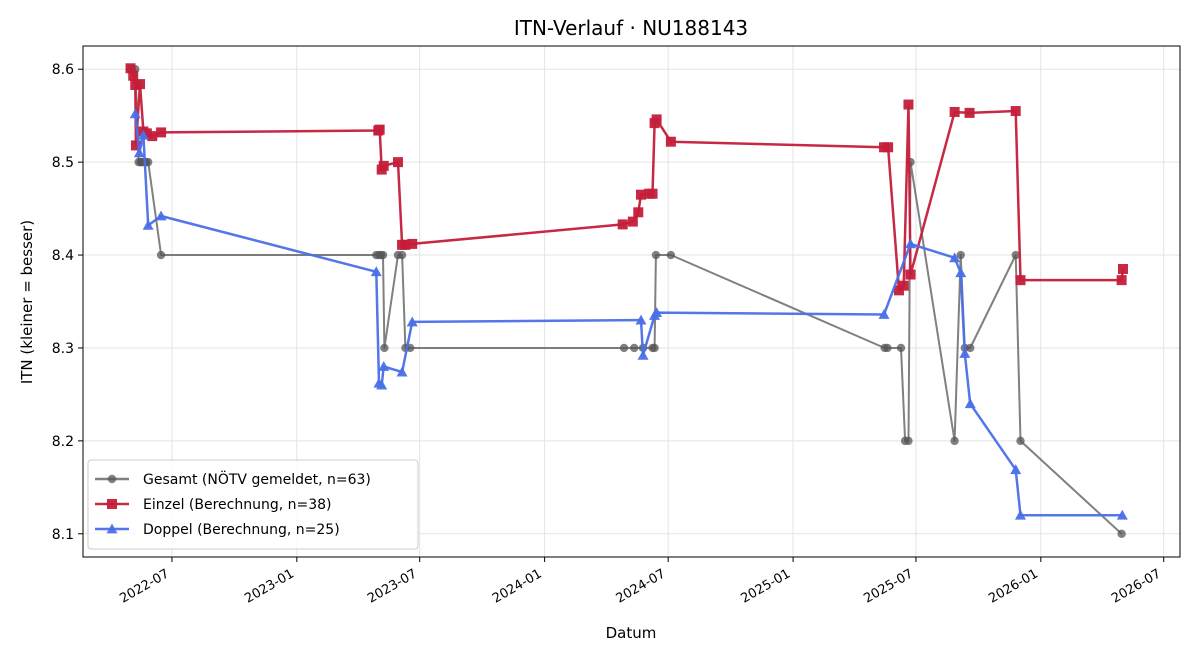 This screenshot has width=1200, height=660. Describe the element at coordinates (237, 505) in the screenshot. I see `legend-label: Einzel (Berechnung, n=38)` at that location.